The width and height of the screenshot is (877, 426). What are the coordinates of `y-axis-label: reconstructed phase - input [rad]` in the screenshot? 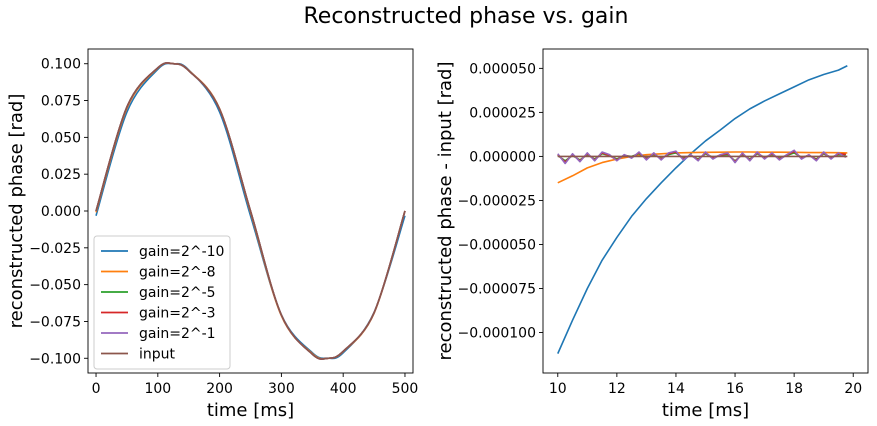 It's located at (445, 211).